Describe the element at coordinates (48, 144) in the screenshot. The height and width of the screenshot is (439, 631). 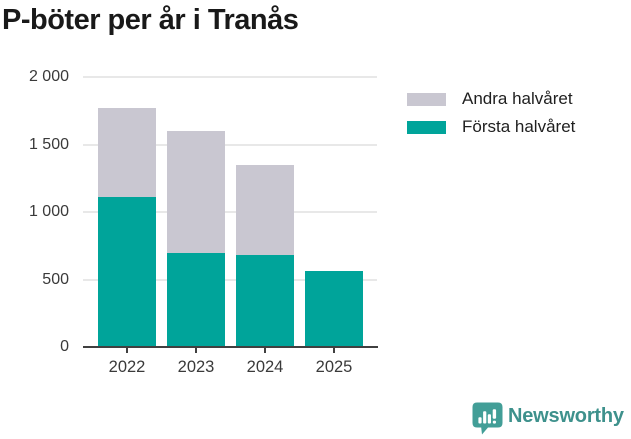
I see `y-axis-label-1500: 1 500` at that location.